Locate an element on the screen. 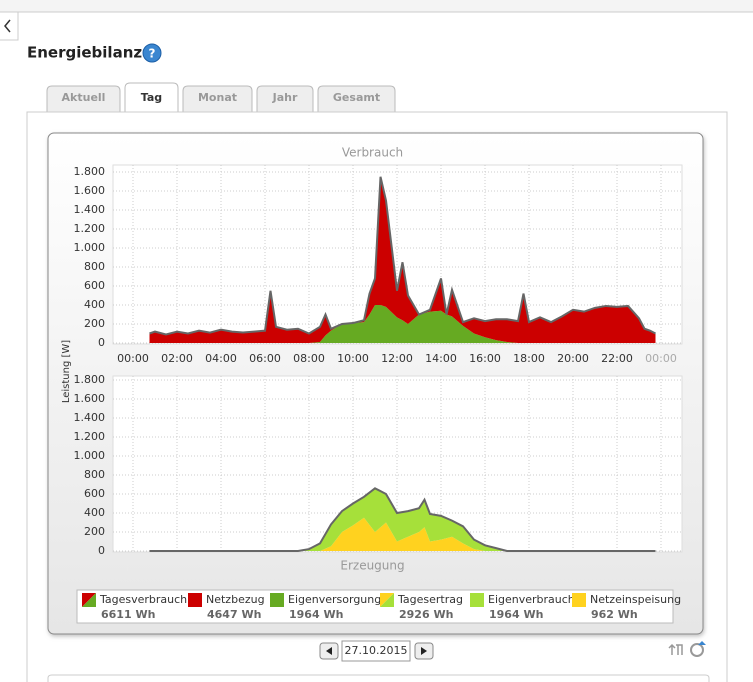 This screenshot has height=682, width=753. x-tick-label: 18:00 is located at coordinates (529, 358).